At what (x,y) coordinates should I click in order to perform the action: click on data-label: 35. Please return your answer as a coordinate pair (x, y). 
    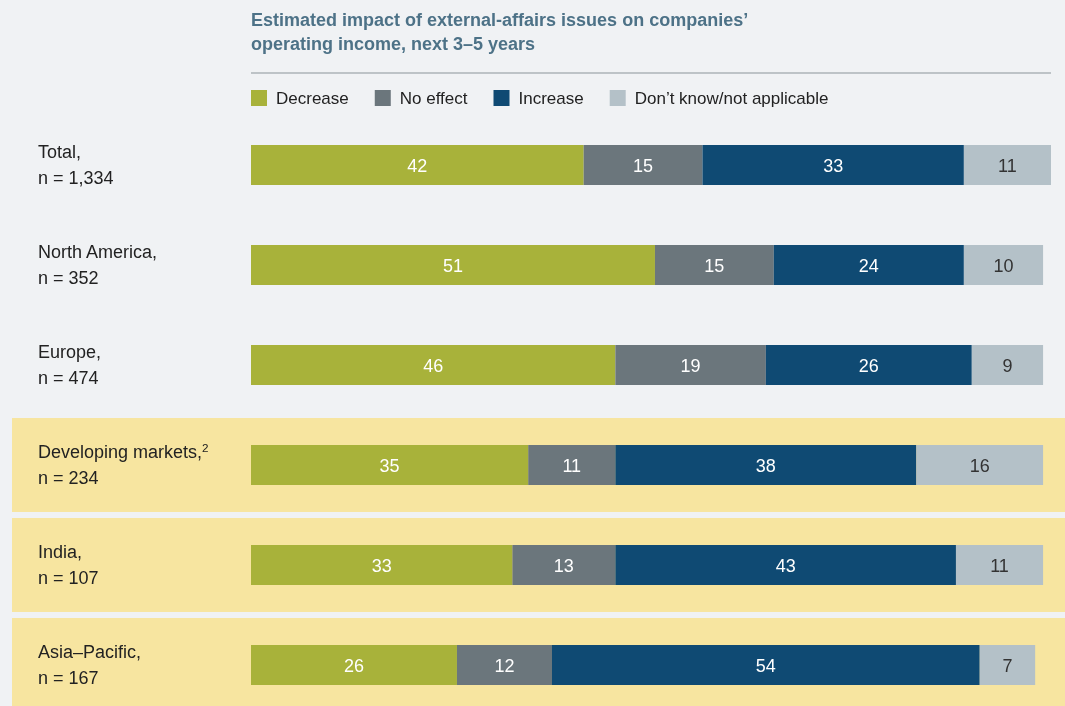
    Looking at the image, I should click on (389, 466).